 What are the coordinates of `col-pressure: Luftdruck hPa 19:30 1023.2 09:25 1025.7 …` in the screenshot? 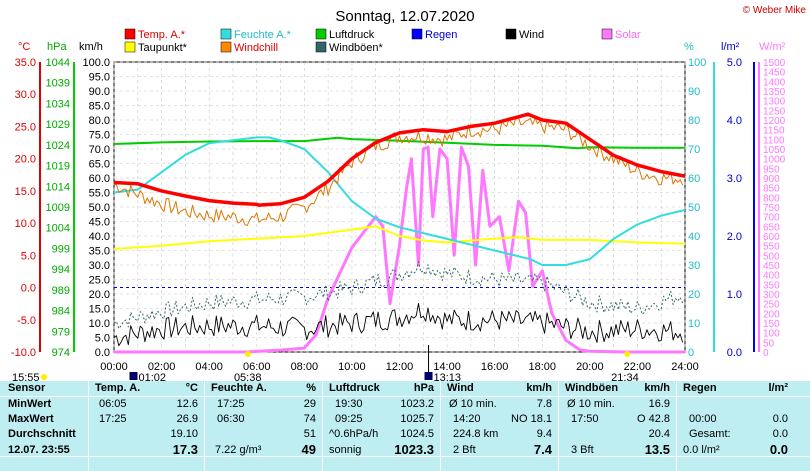 It's located at (382, 426).